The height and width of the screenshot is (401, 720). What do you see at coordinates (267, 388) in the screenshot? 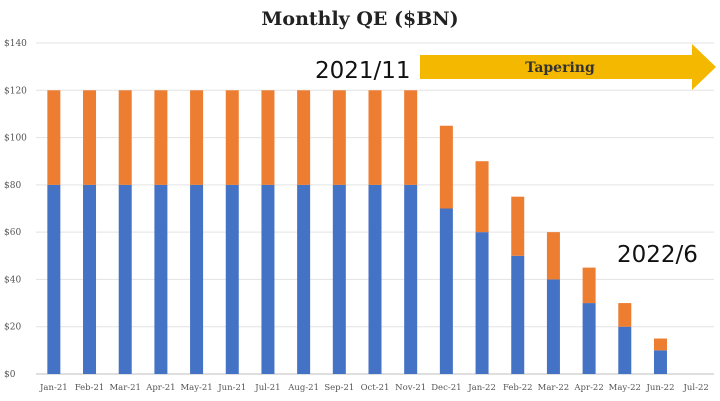
I see `x-tick-label: Jul-21` at bounding box center [267, 388].